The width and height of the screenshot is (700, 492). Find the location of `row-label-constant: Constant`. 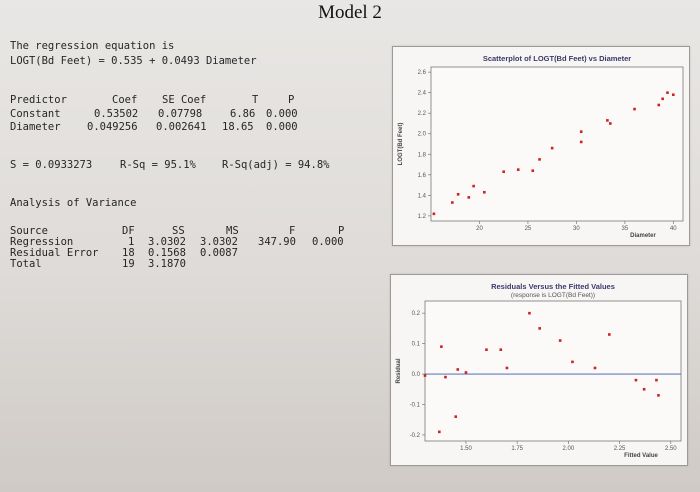

row-label-constant: Constant is located at coordinates (35, 114).